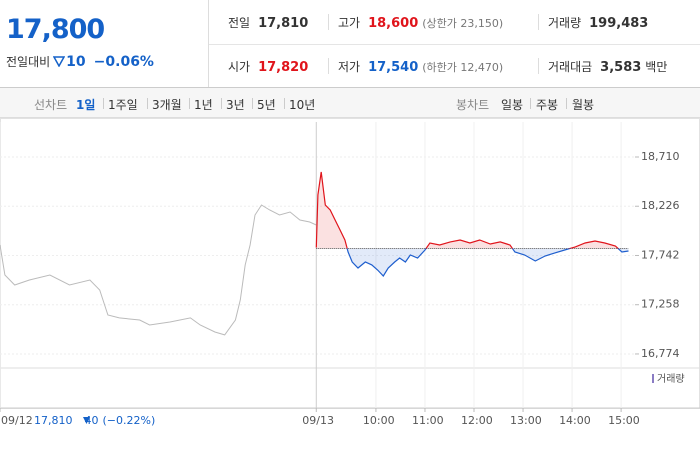  I want to click on period-tab: 10년, so click(302, 105).